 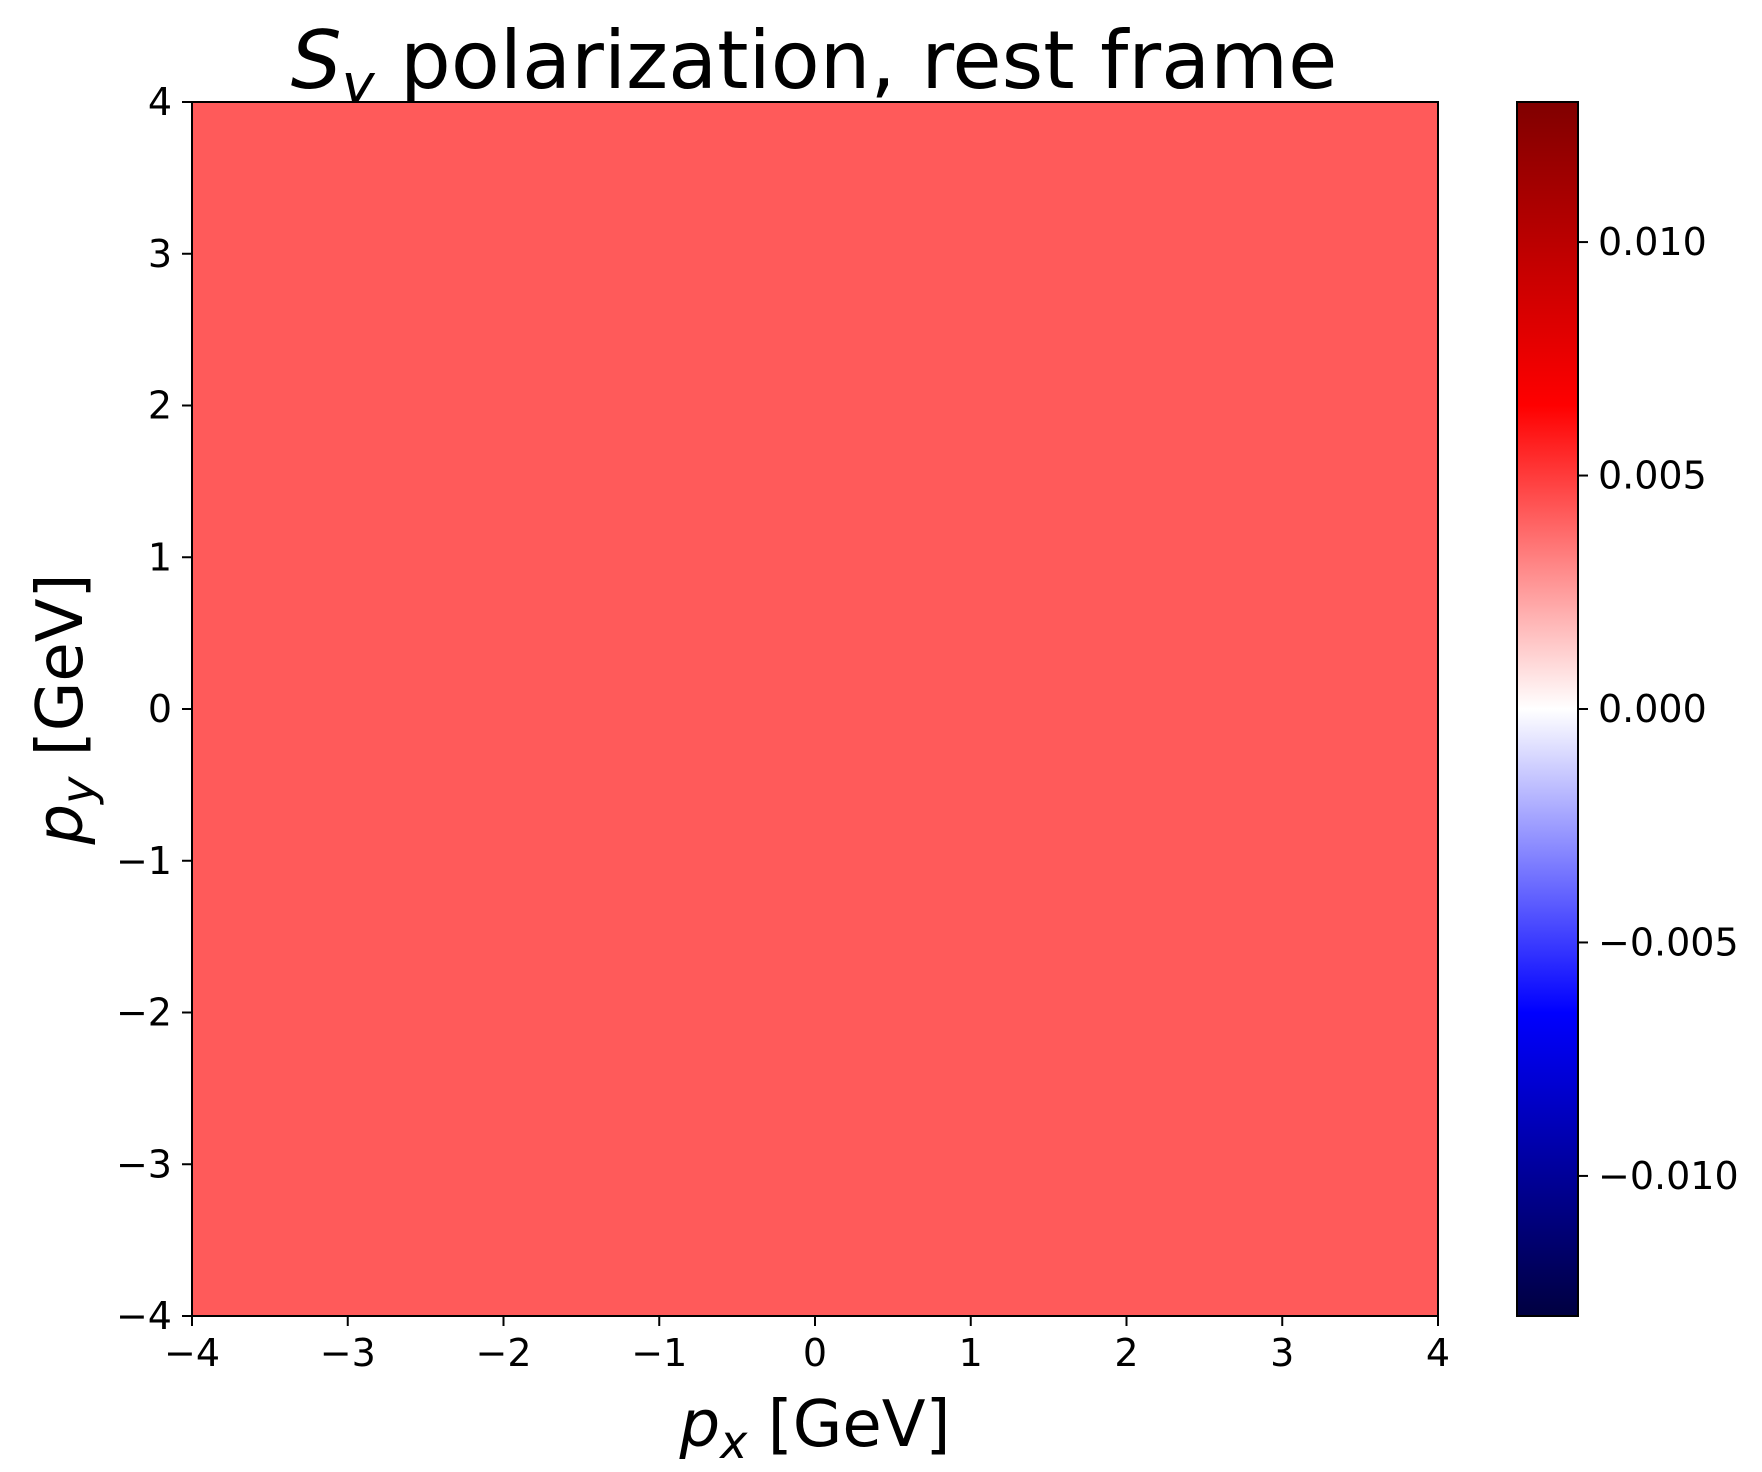 What do you see at coordinates (61, 675) in the screenshot?
I see `y-axis-unit: [GeV]` at bounding box center [61, 675].